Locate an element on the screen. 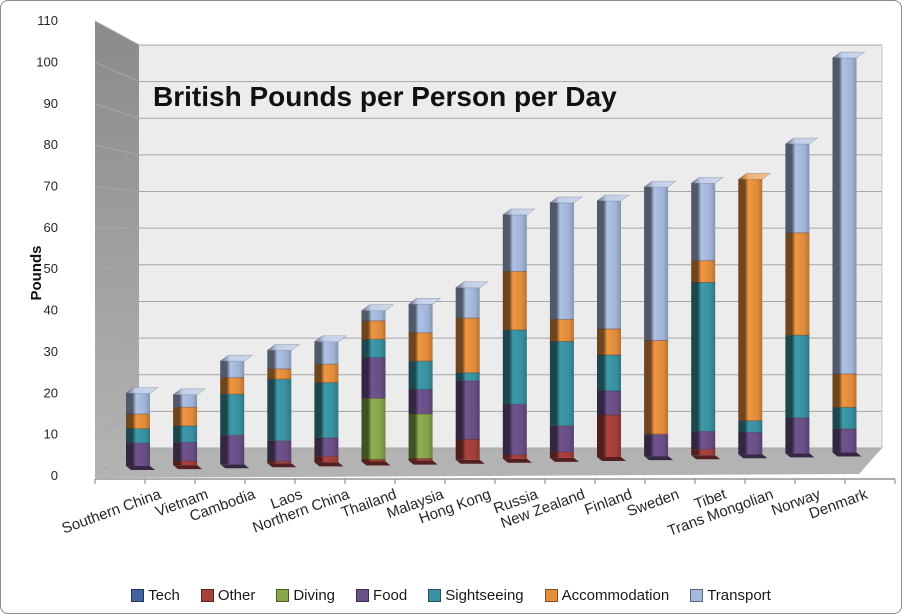 The height and width of the screenshot is (614, 902). bar-segment-russia-transport is located at coordinates (514, 243).